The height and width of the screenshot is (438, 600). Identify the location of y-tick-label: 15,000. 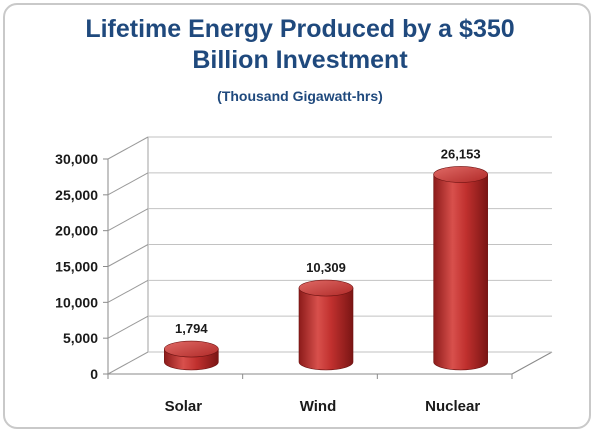
(76, 267).